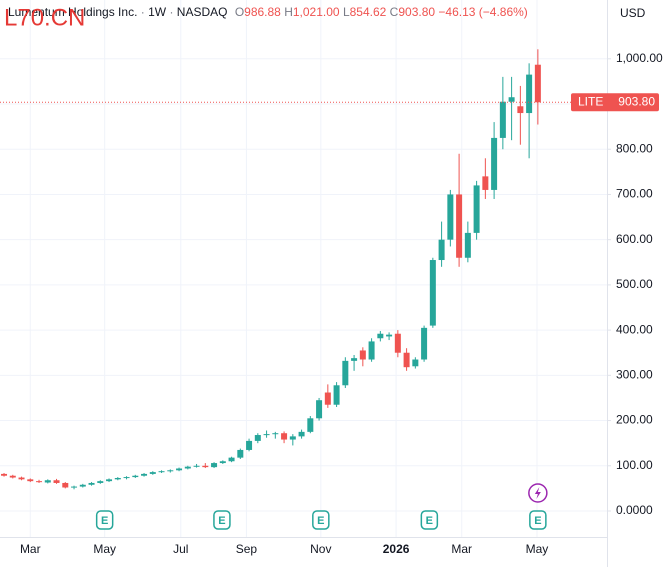 The width and height of the screenshot is (665, 567). I want to click on watermark: L70.CN, so click(44, 17).